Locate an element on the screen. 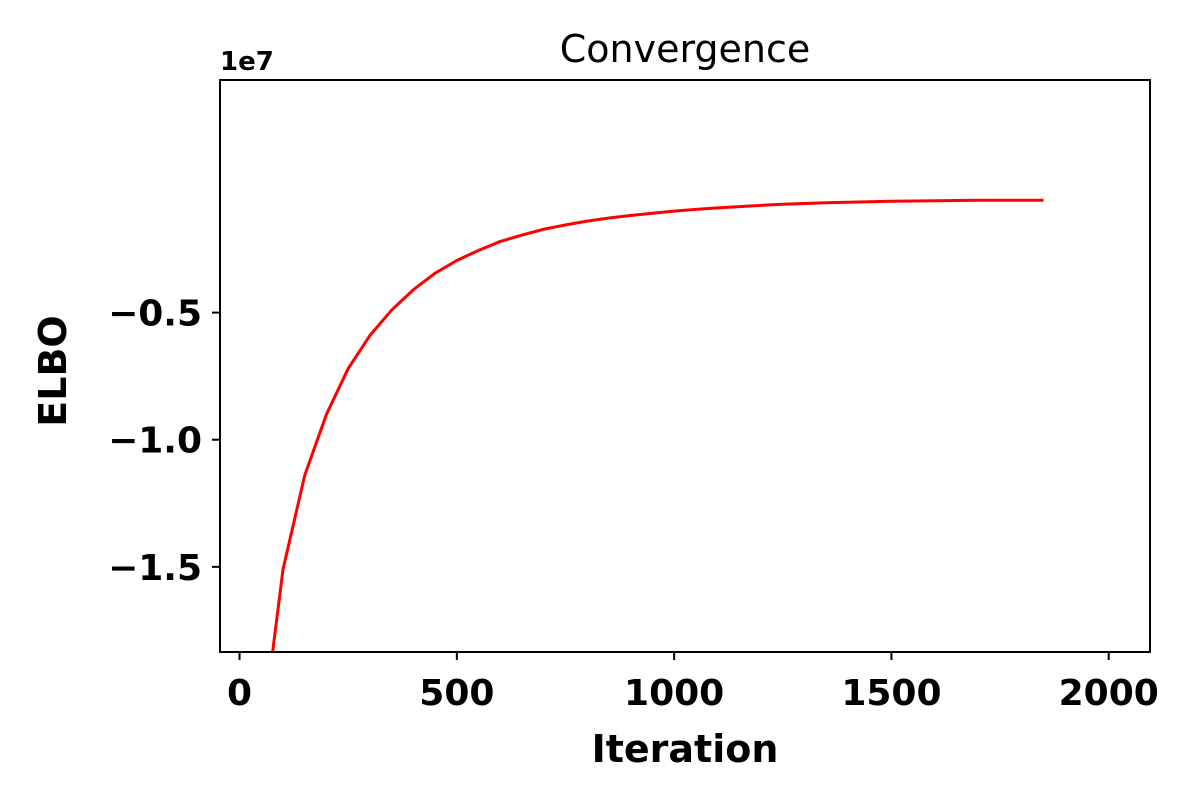  y-tick-label: −1.0 is located at coordinates (155, 441).